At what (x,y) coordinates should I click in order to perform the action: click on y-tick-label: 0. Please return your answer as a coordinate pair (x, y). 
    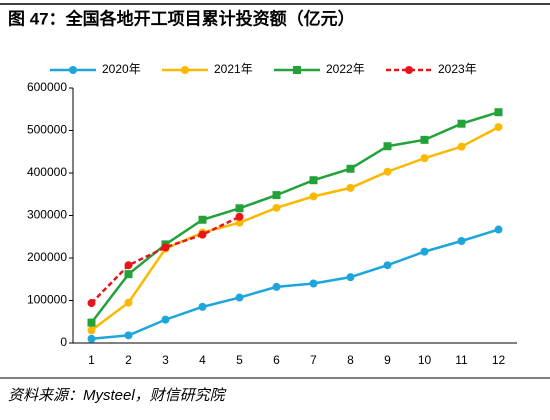
    Looking at the image, I should click on (63, 342).